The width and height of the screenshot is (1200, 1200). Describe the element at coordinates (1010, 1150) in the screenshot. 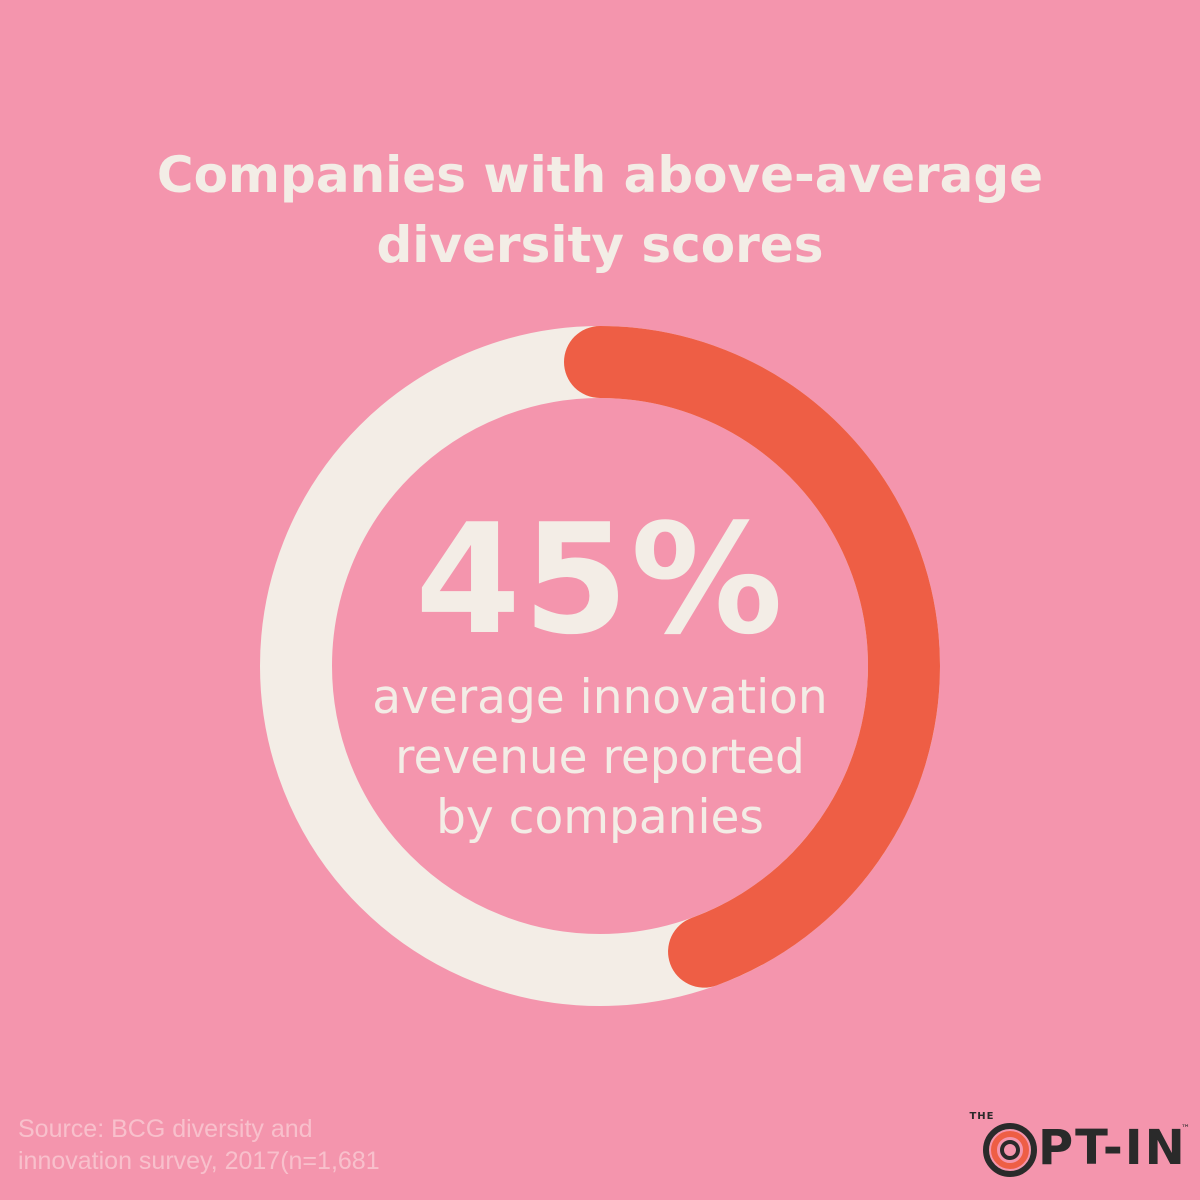

I see `opt-in-logo-icon` at that location.